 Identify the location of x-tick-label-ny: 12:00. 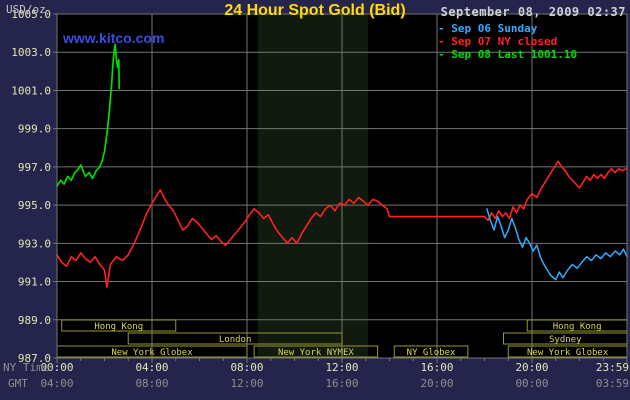
(341, 367).